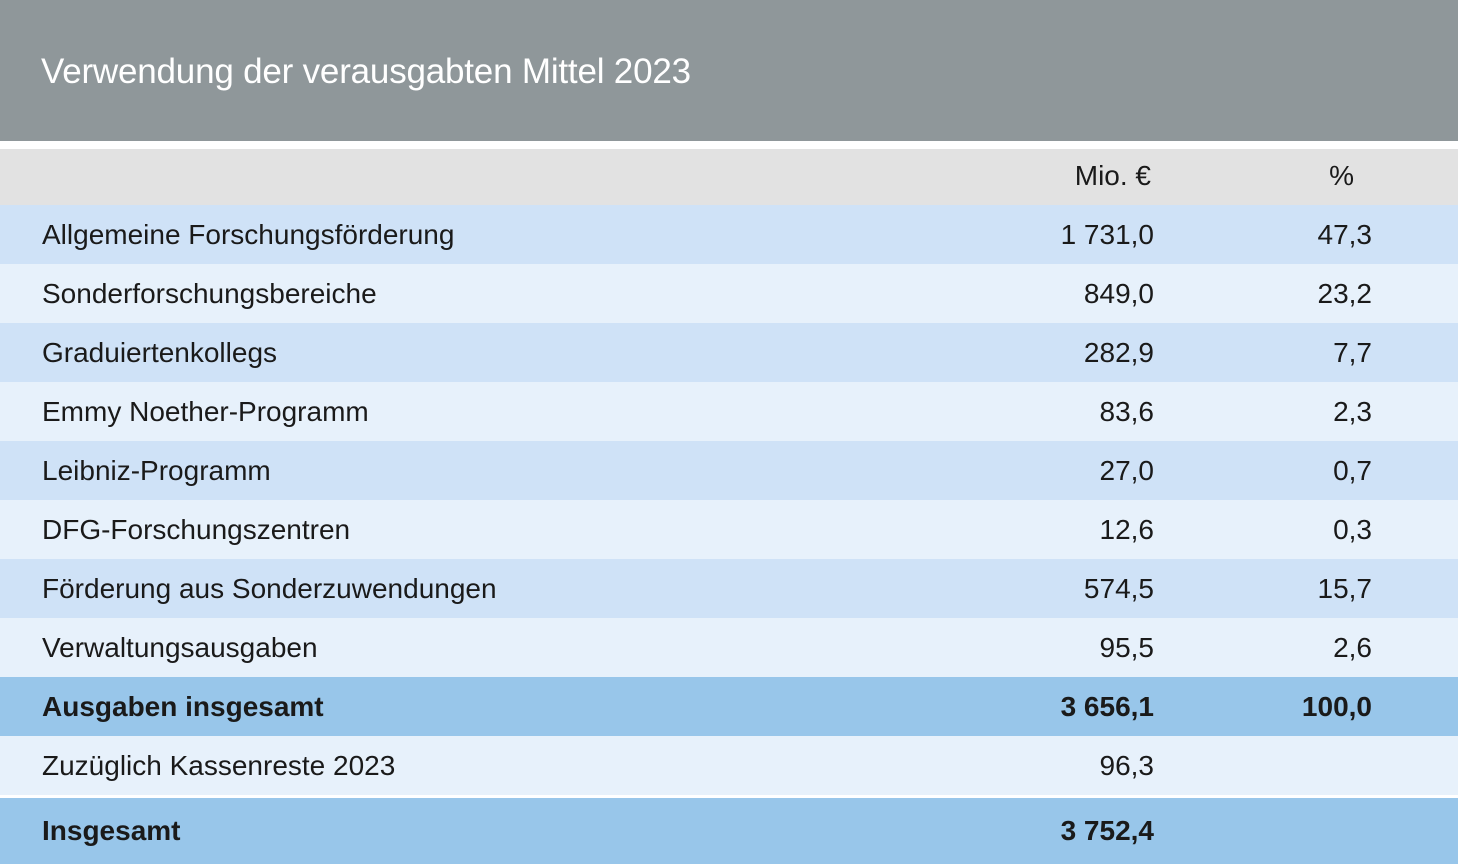 This screenshot has width=1458, height=864. I want to click on row-label: Sonderforschungsbereiche, so click(209, 293).